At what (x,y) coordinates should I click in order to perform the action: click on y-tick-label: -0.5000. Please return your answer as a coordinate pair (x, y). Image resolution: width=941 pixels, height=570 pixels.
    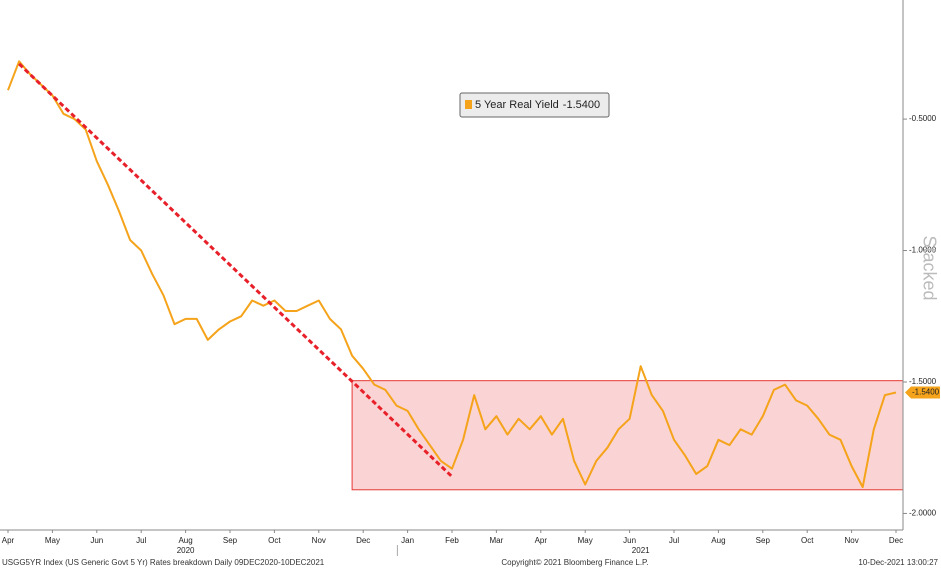
    Looking at the image, I should click on (923, 118).